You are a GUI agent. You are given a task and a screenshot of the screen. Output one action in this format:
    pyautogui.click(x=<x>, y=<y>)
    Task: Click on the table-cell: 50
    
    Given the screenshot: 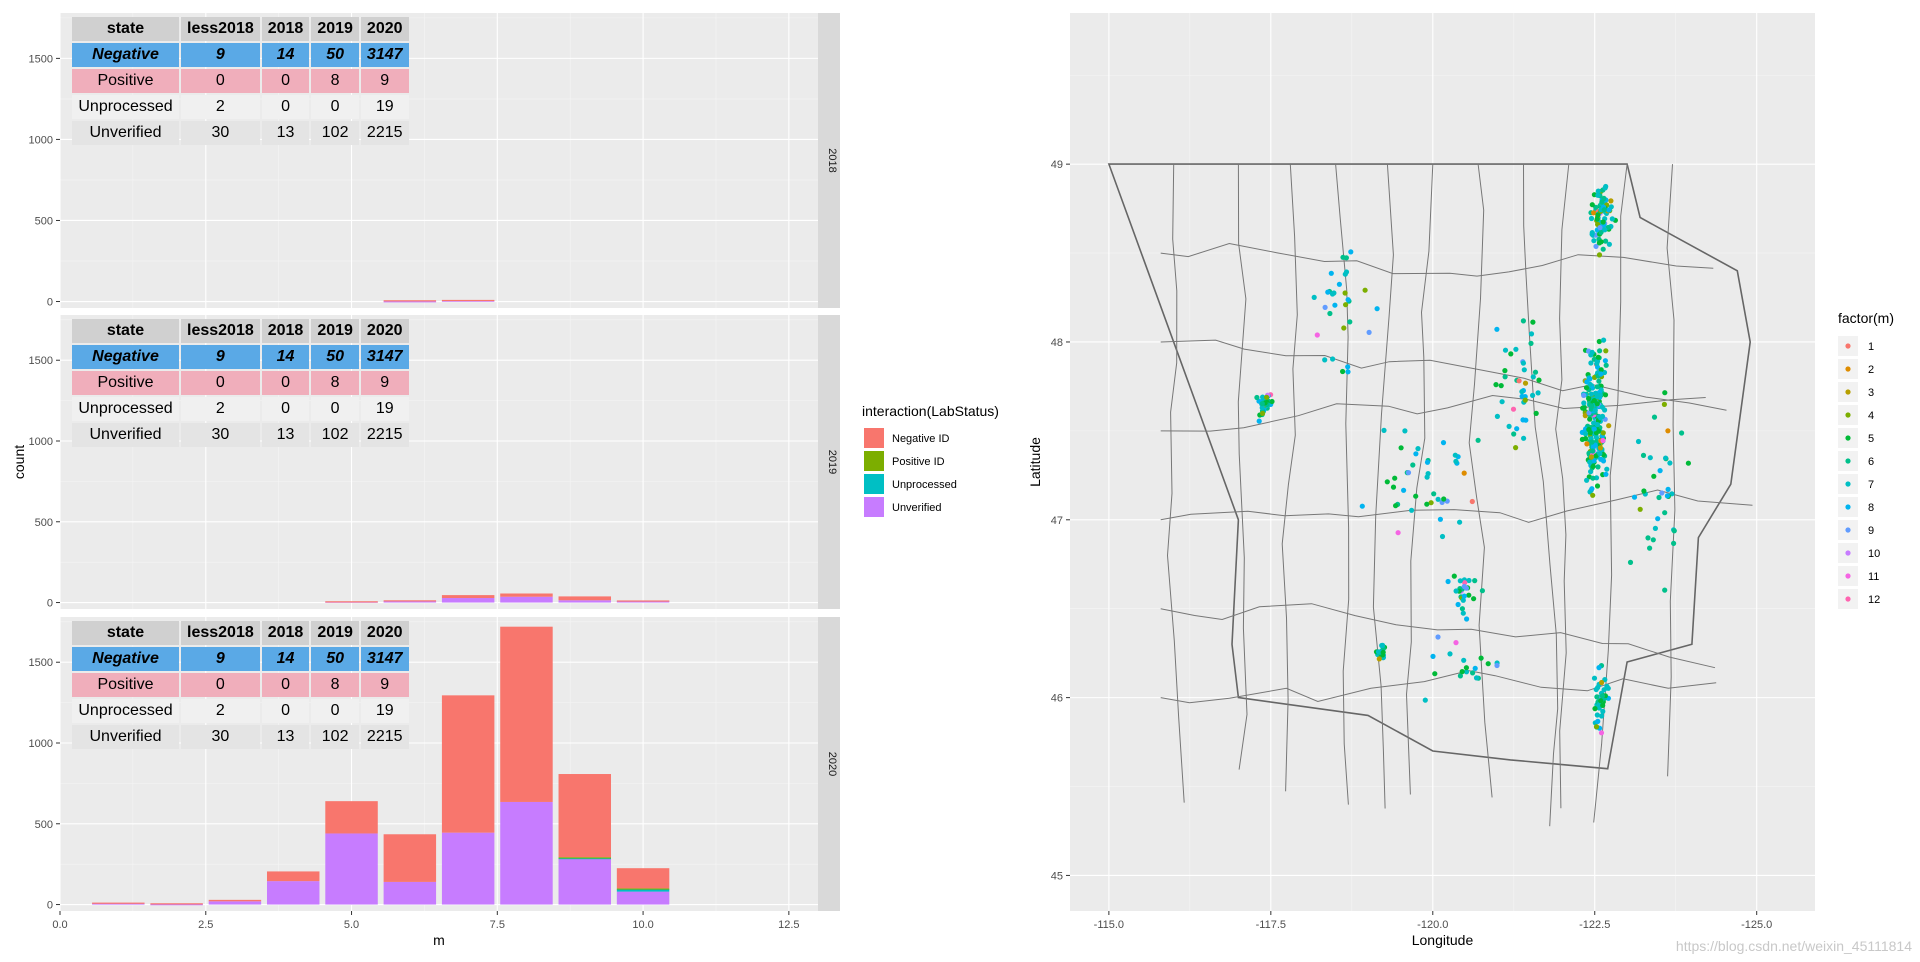 What is the action you would take?
    pyautogui.click(x=335, y=659)
    